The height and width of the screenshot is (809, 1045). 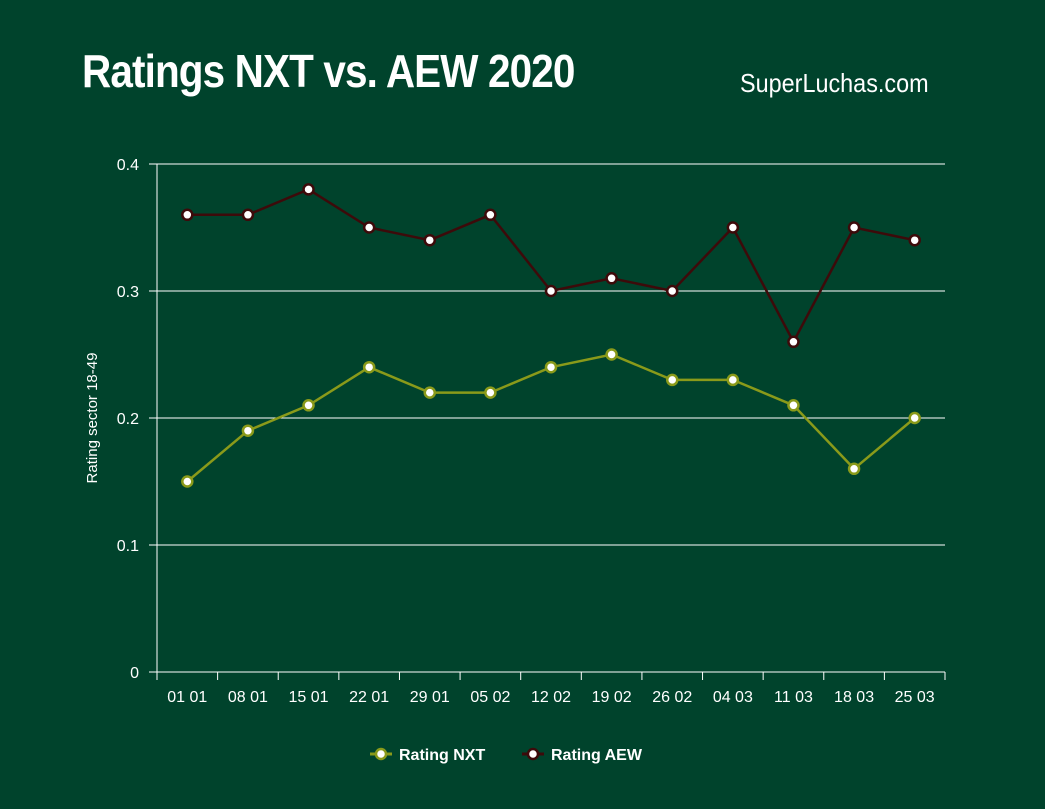 I want to click on x-tick-label: 22 01, so click(x=369, y=697).